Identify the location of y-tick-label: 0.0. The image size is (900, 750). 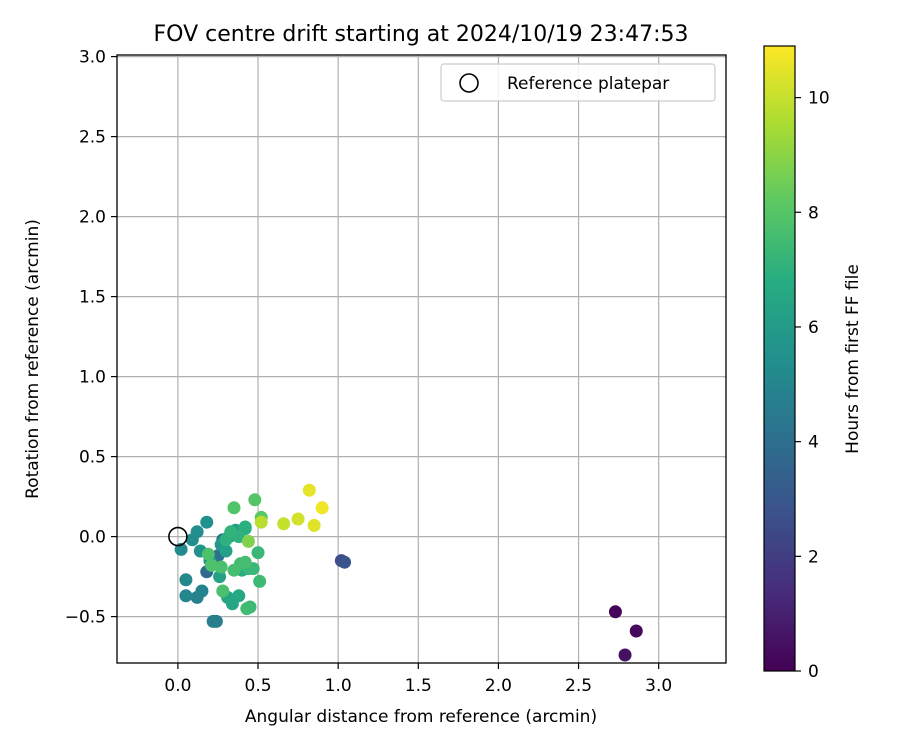
(92, 538).